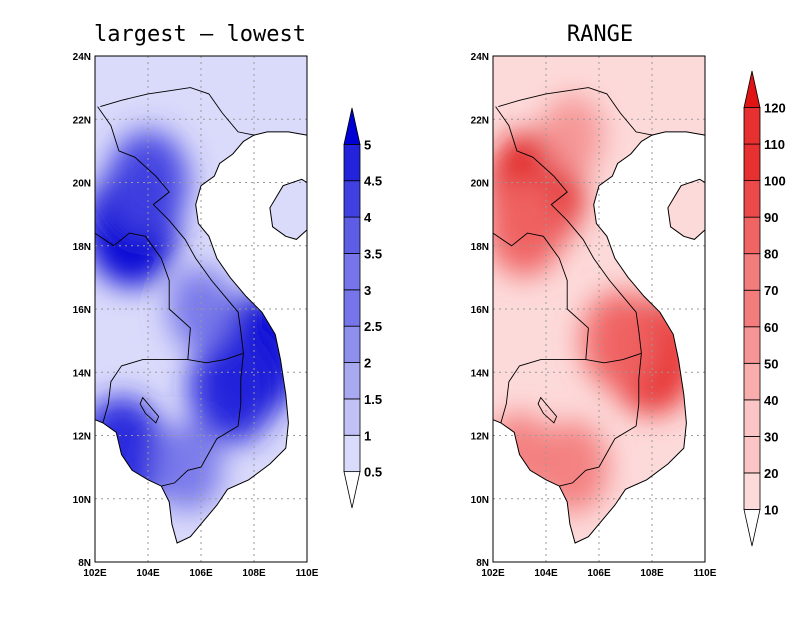 The height and width of the screenshot is (618, 800). Describe the element at coordinates (771, 509) in the screenshot. I see `colorbar-label: 10` at that location.